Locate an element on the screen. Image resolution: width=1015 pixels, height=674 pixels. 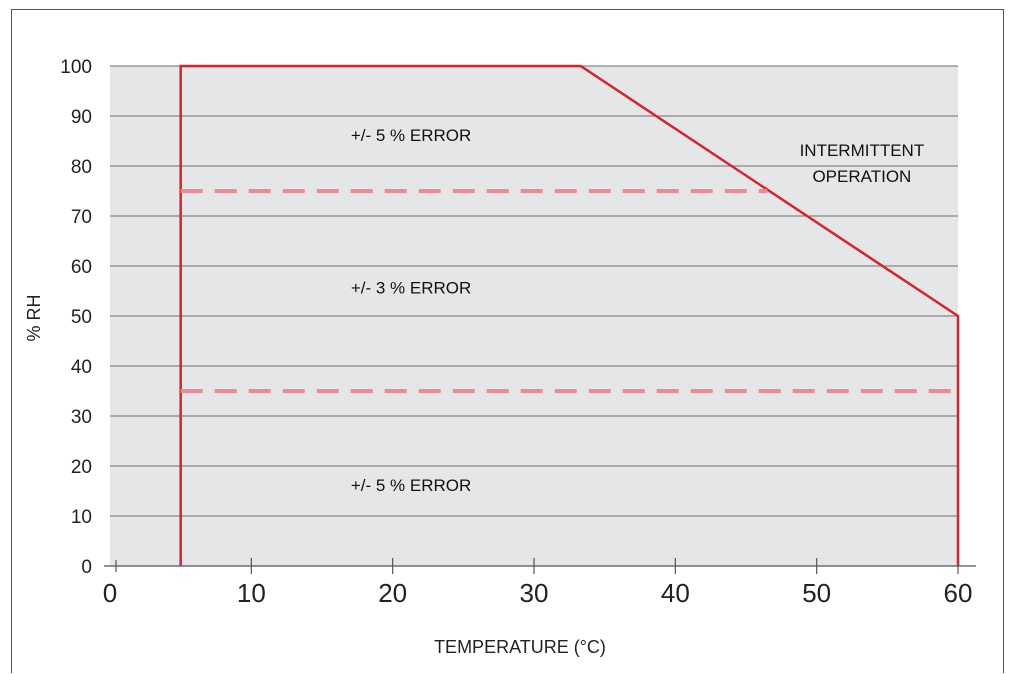
y-tick-label-70: 70 is located at coordinates (81, 217).